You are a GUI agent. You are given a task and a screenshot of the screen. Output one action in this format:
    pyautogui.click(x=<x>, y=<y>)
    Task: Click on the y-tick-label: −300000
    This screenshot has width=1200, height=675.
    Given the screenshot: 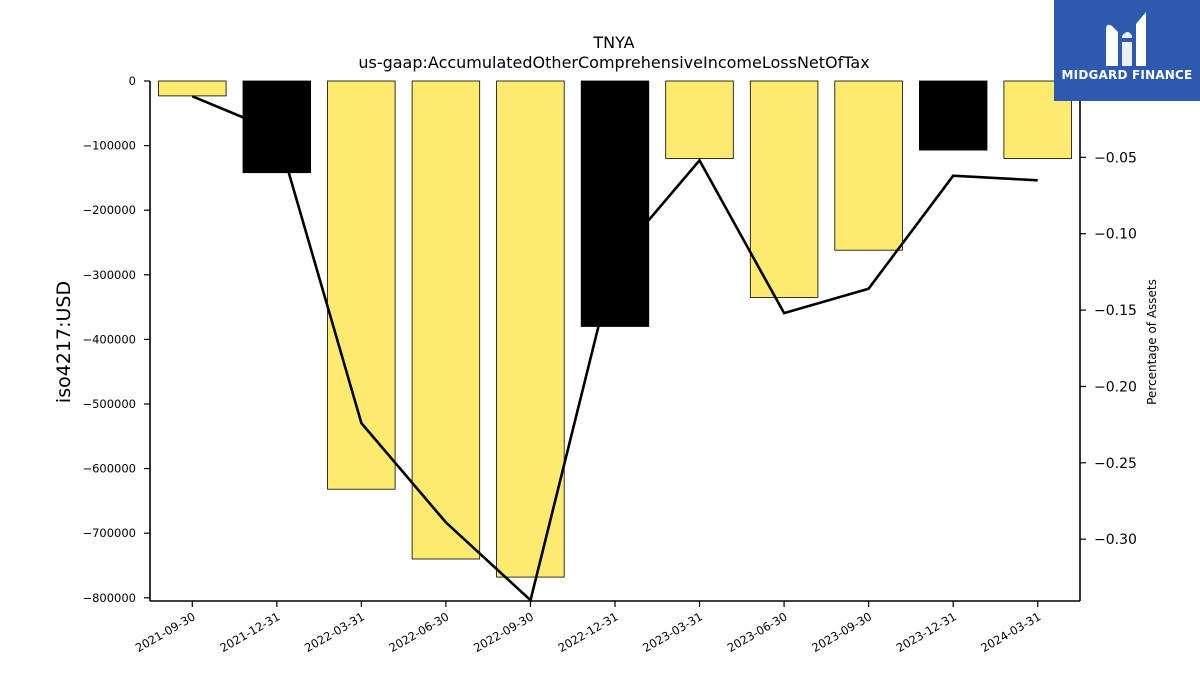 What is the action you would take?
    pyautogui.click(x=109, y=275)
    